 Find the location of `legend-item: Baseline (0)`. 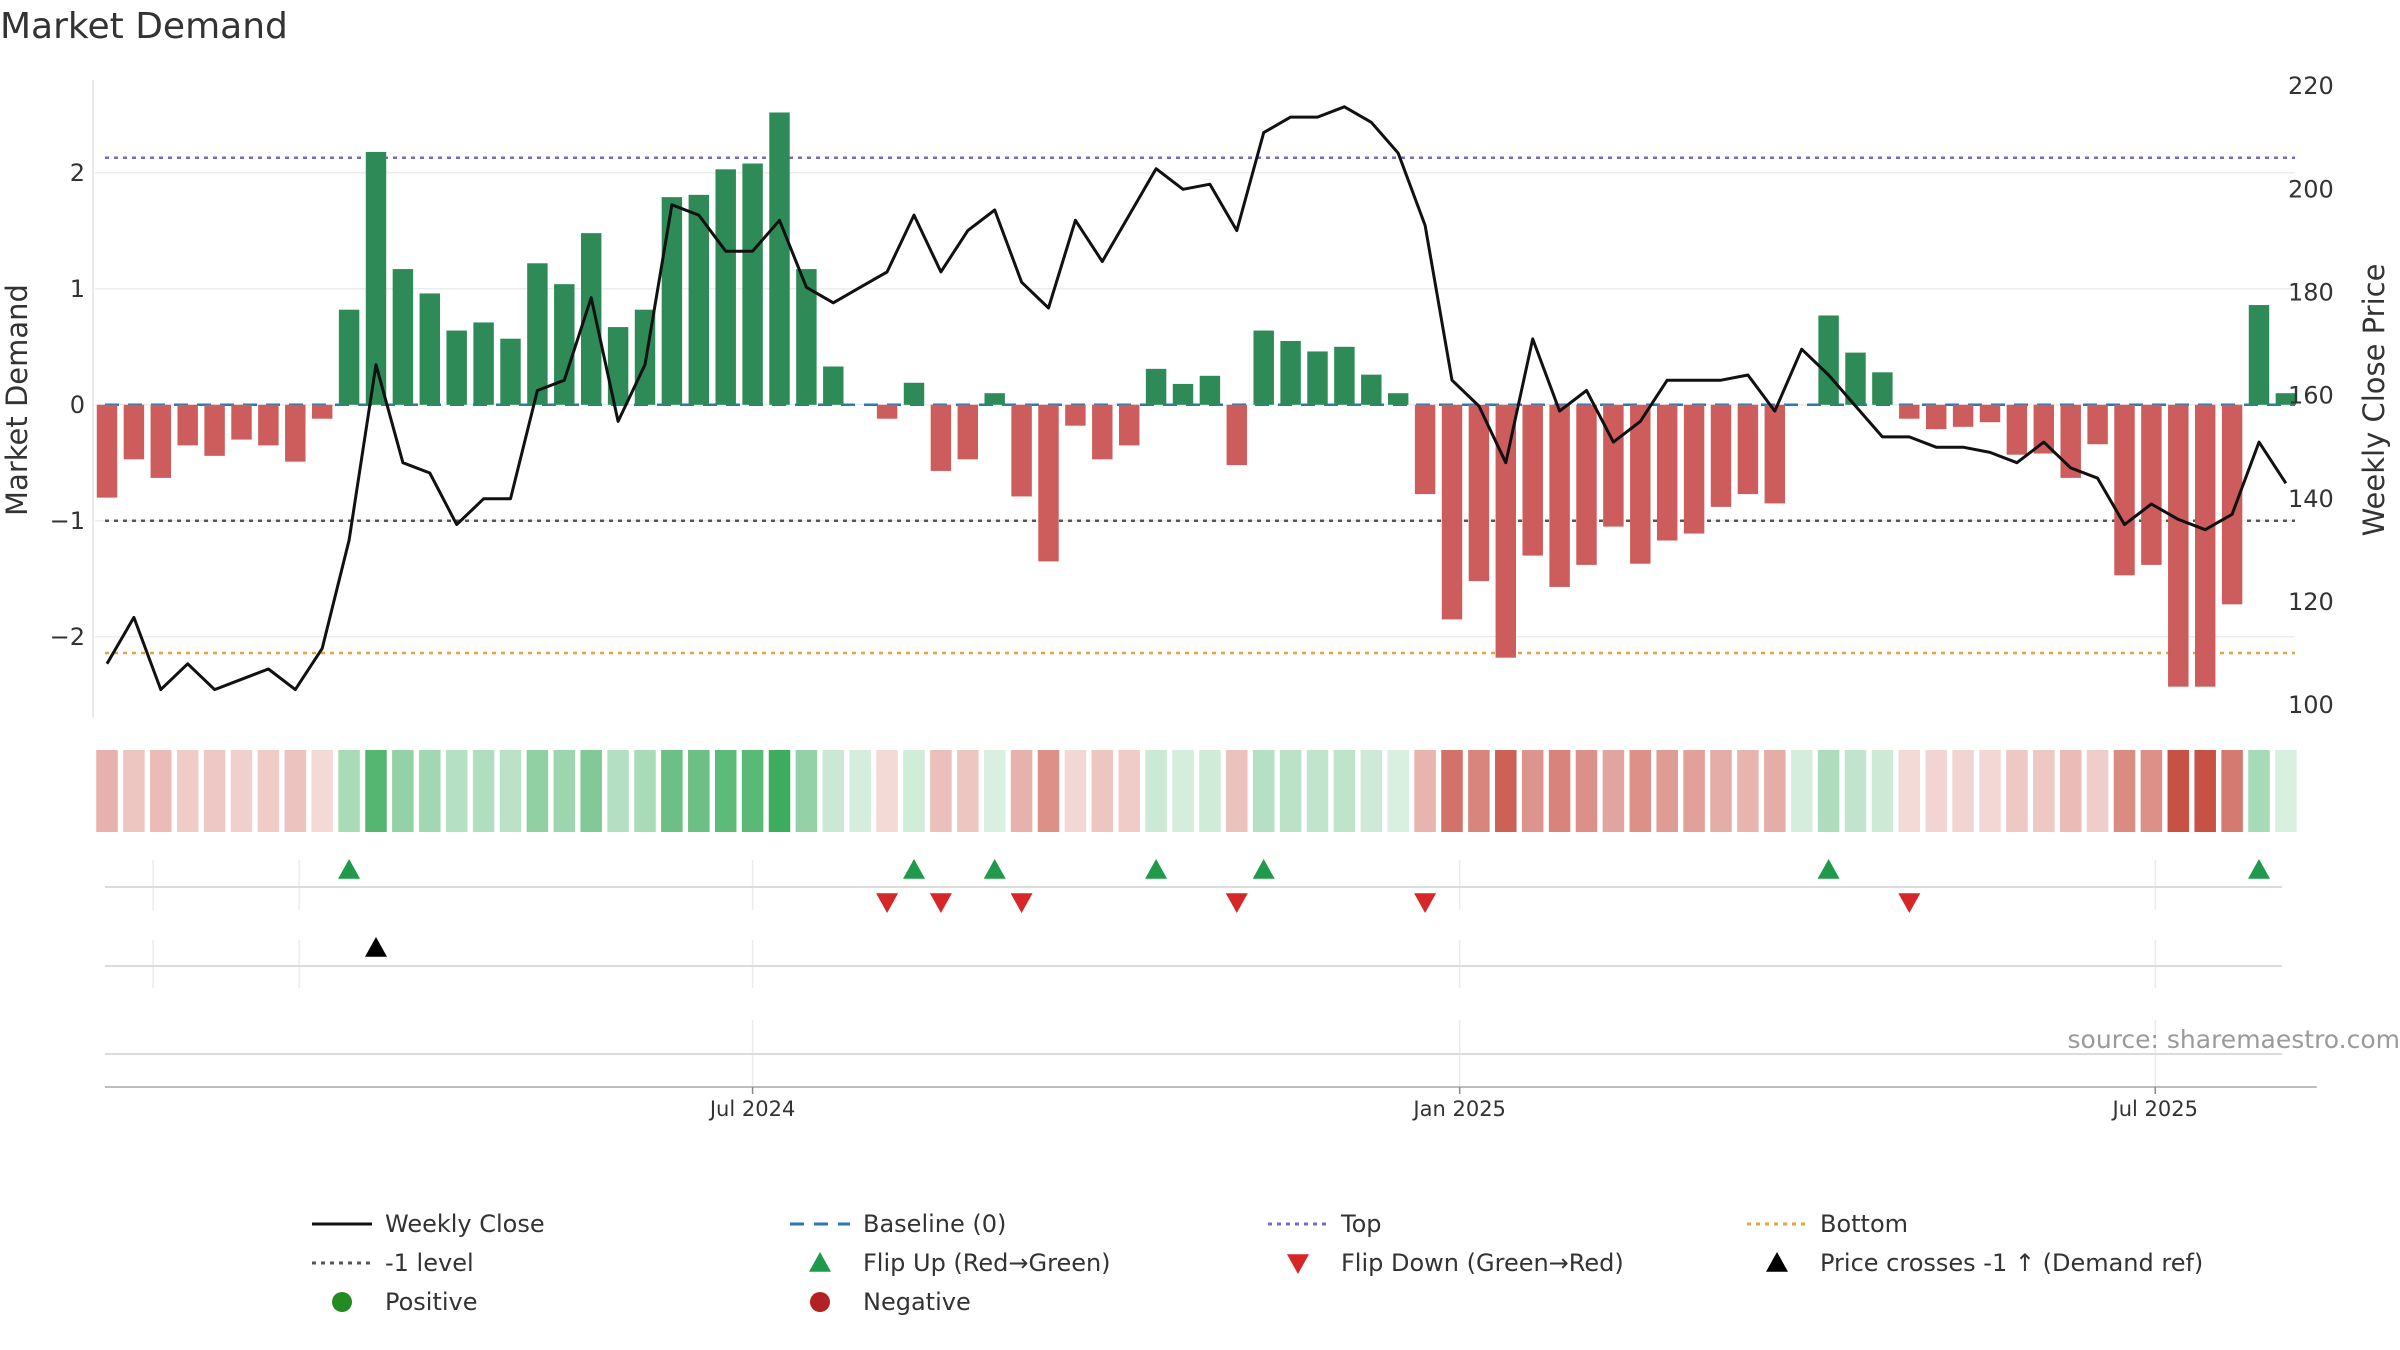

legend-item: Baseline (0) is located at coordinates (898, 1224).